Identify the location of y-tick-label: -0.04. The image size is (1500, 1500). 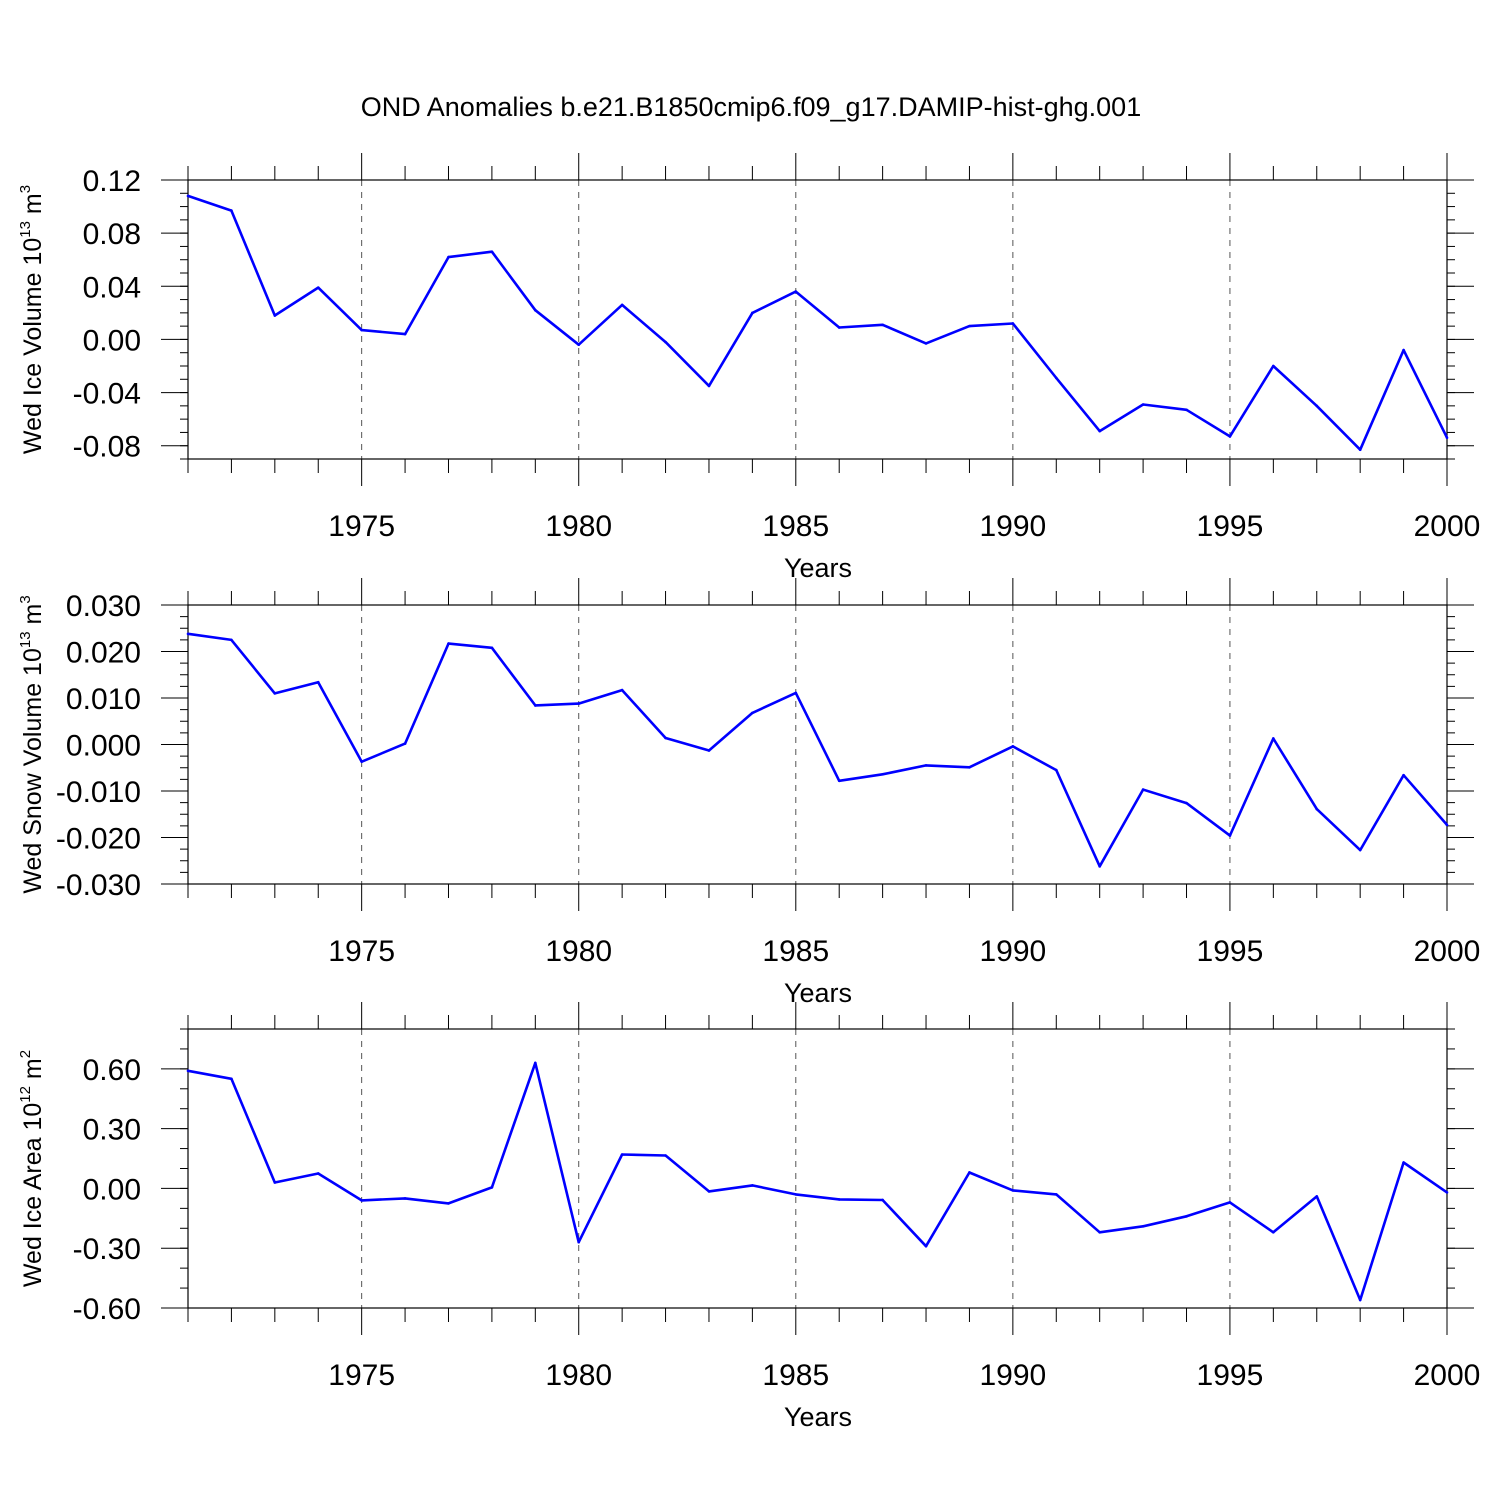
(107, 394).